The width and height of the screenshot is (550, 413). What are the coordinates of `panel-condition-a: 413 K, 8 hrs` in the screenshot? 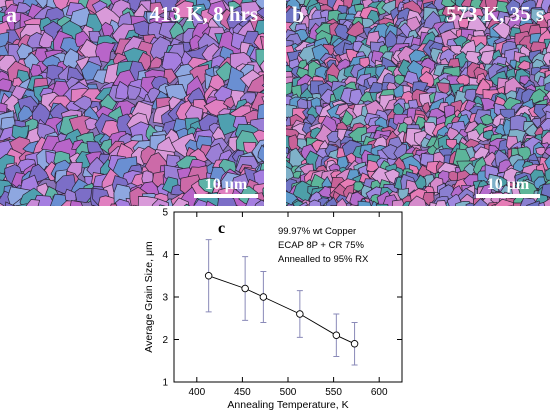 It's located at (203, 14).